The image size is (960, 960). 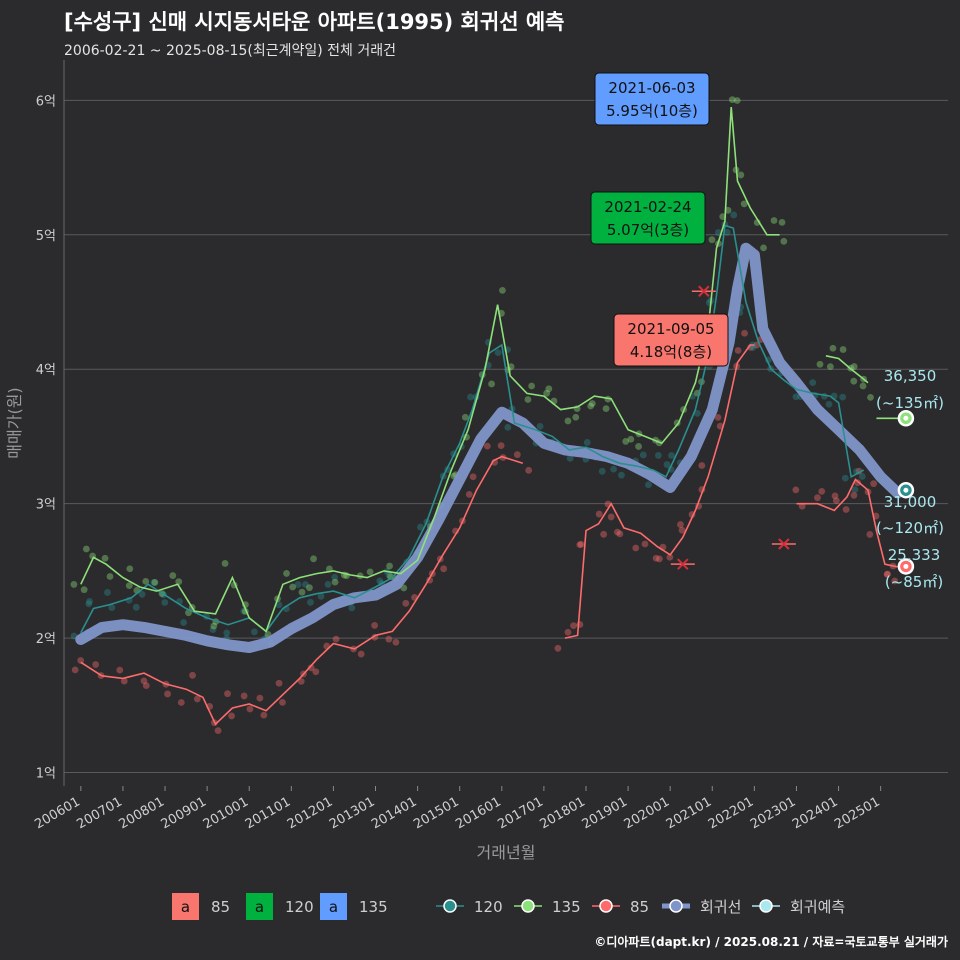 What do you see at coordinates (906, 566) in the screenshot?
I see `prediction-point-center` at bounding box center [906, 566].